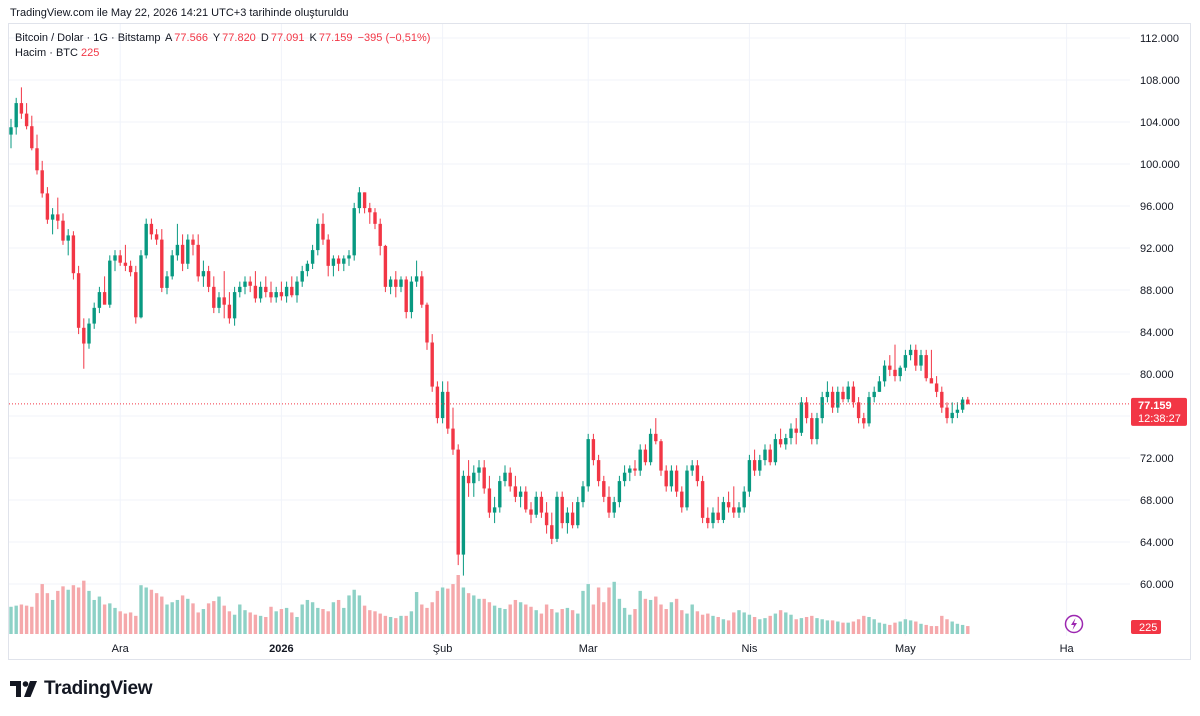 The image size is (1200, 716). What do you see at coordinates (1157, 207) in the screenshot?
I see `price-tick-label: 96.000` at bounding box center [1157, 207].